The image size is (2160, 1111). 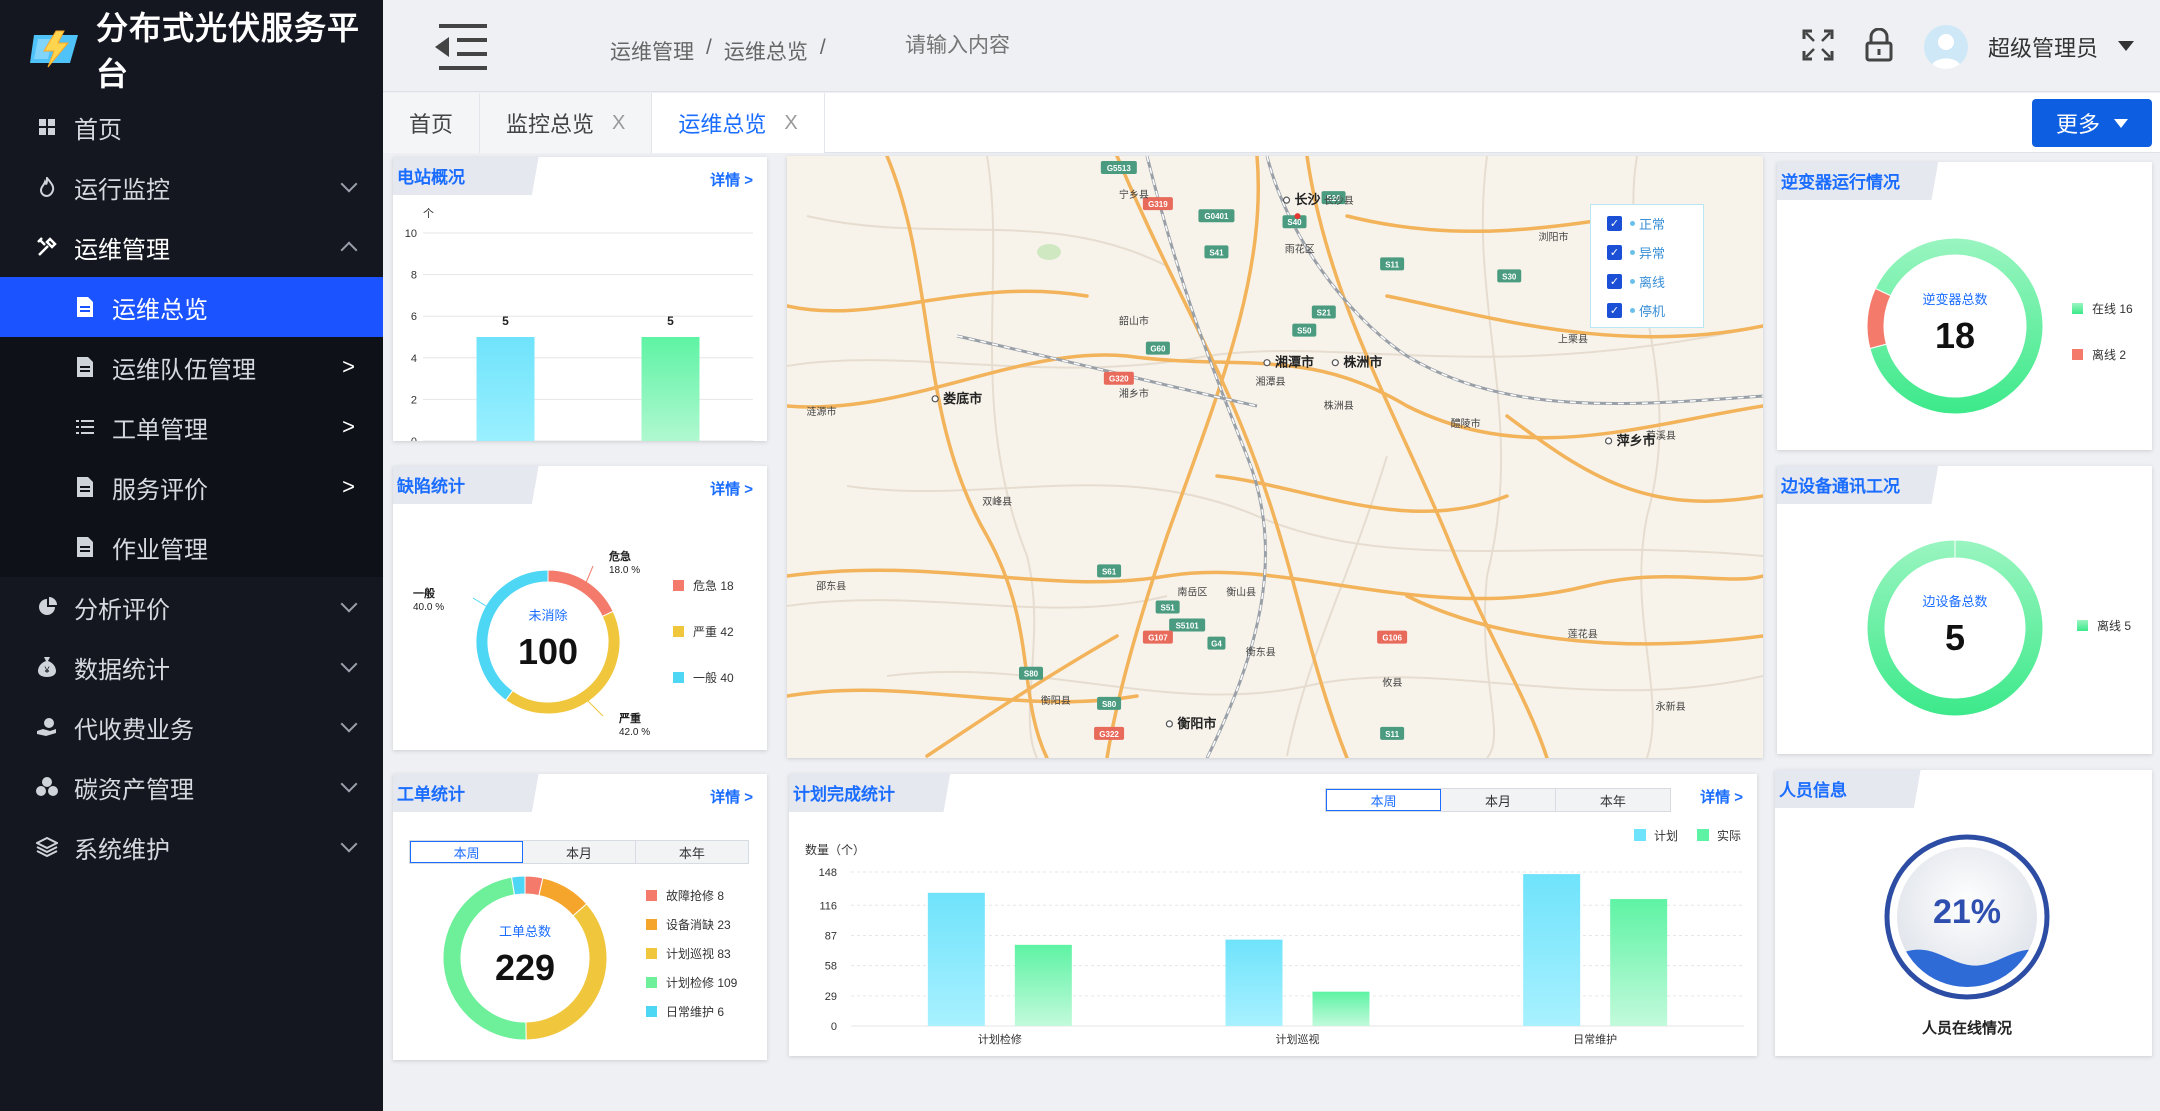 I want to click on town-label: 双峰县, so click(x=997, y=502).